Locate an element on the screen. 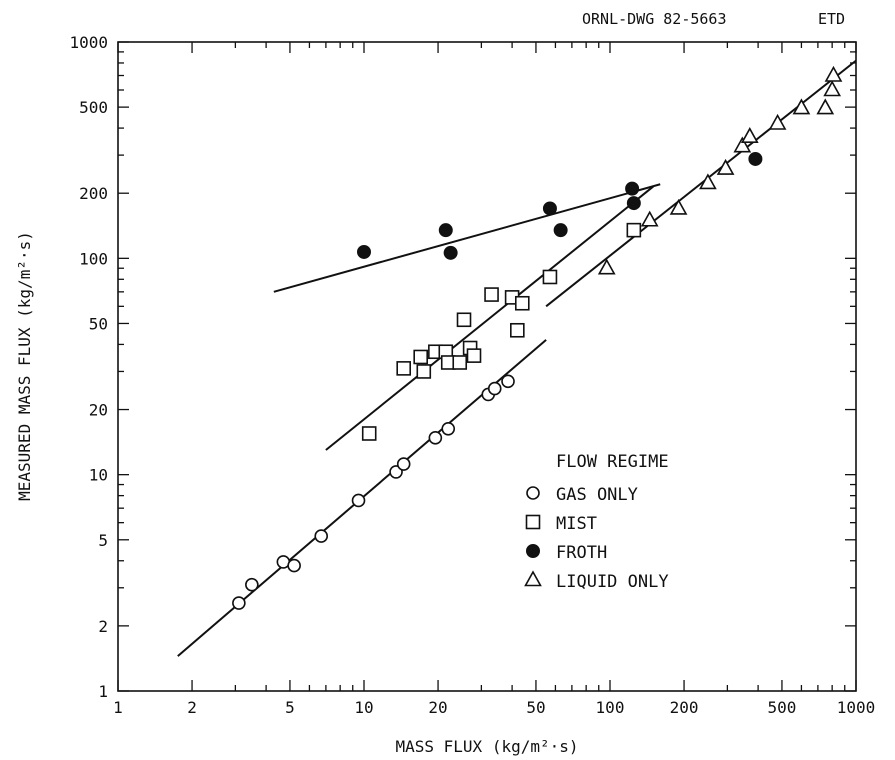 This screenshot has width=895, height=760. y-tick-label: 200 is located at coordinates (93, 193).